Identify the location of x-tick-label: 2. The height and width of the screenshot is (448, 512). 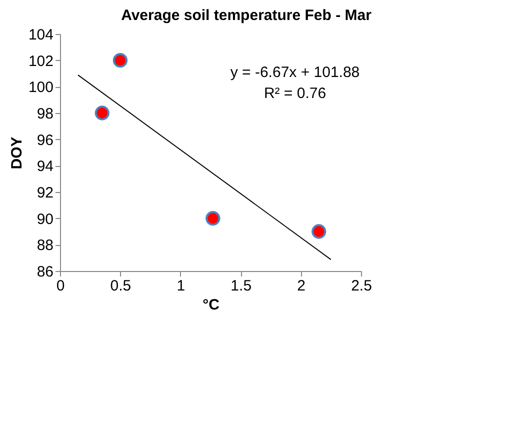
(301, 286).